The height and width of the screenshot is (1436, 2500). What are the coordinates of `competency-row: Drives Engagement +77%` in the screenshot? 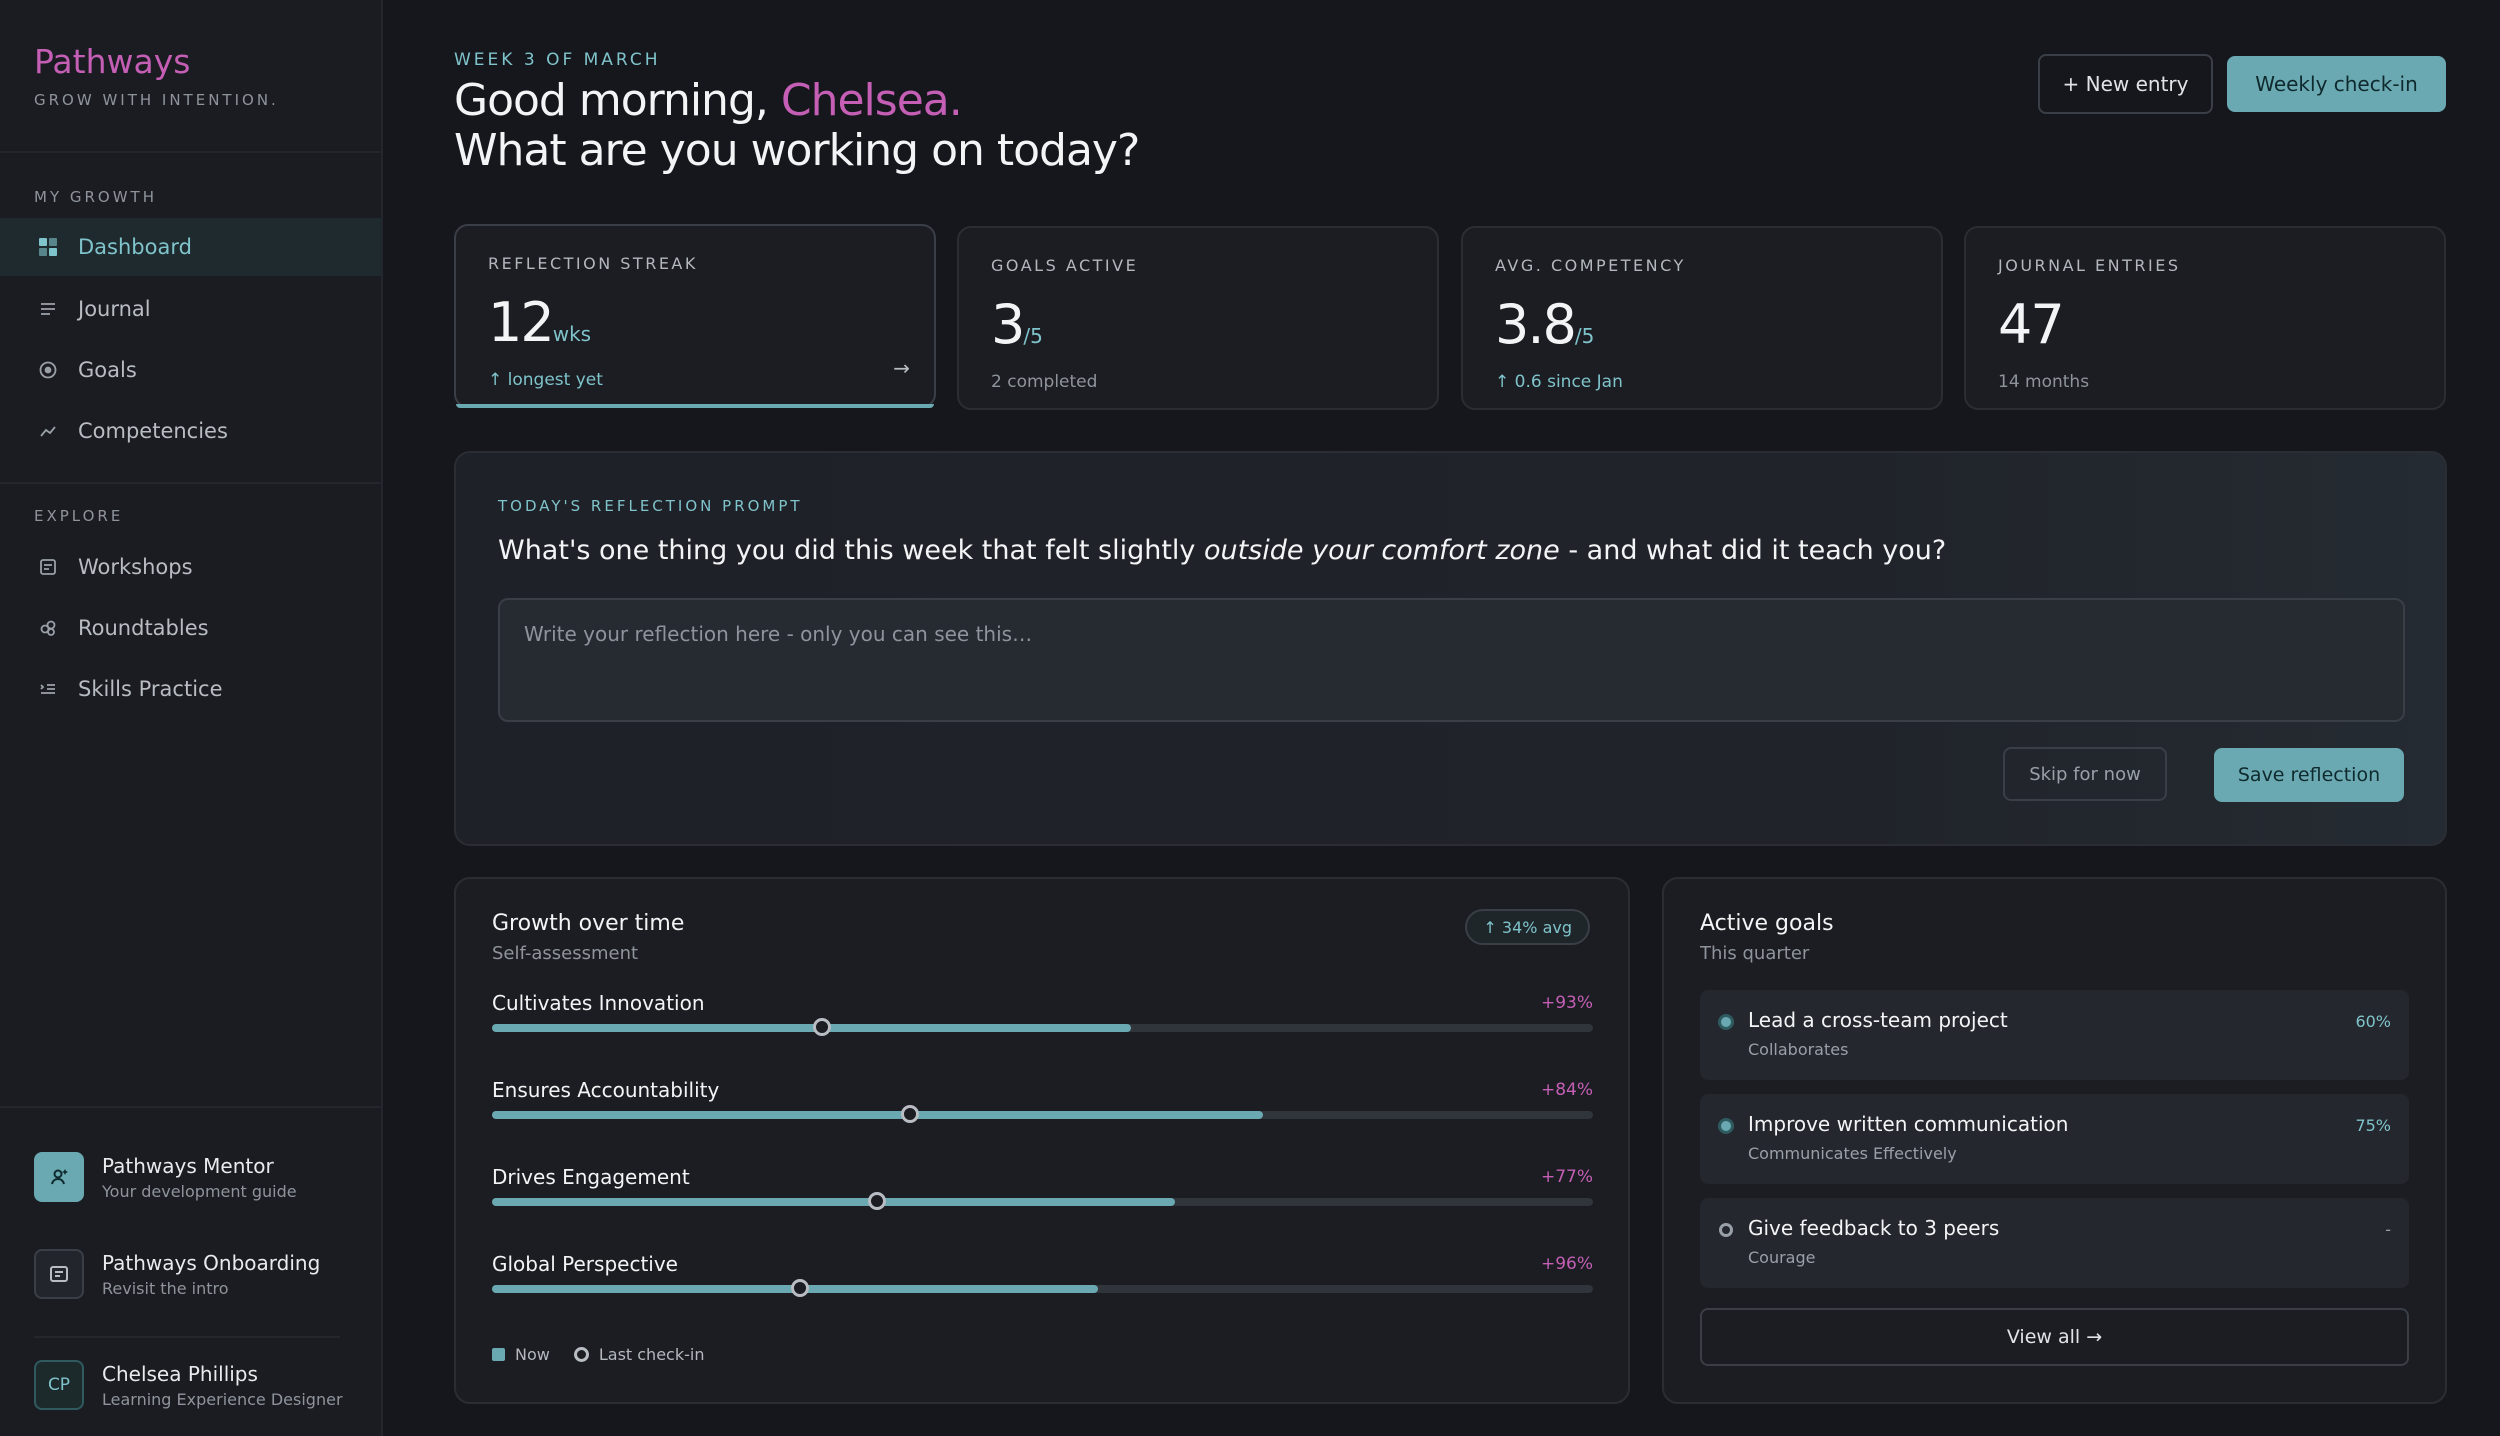 It's located at (1042, 1187).